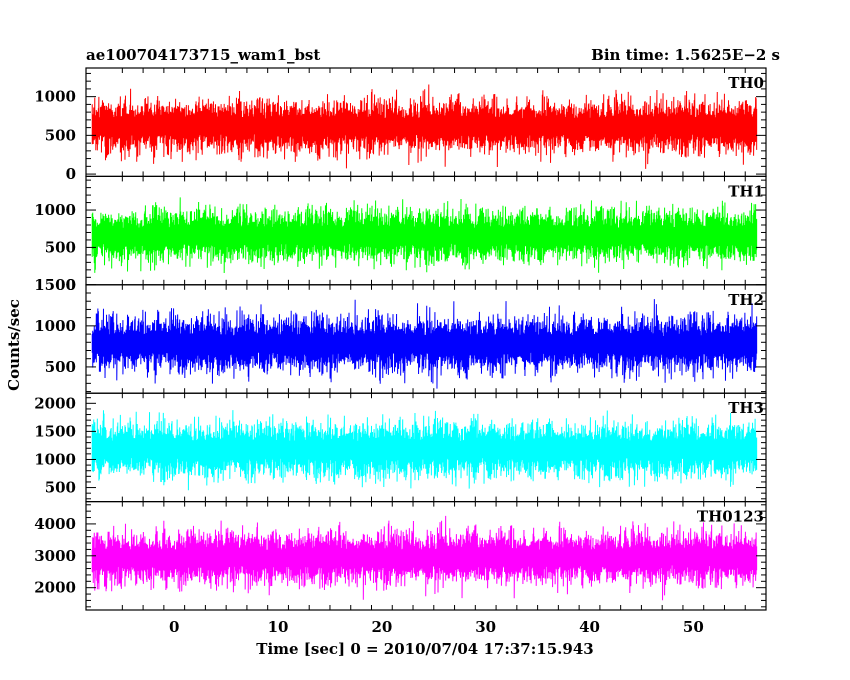 Image resolution: width=850 pixels, height=680 pixels. I want to click on panel-label: TH3, so click(746, 408).